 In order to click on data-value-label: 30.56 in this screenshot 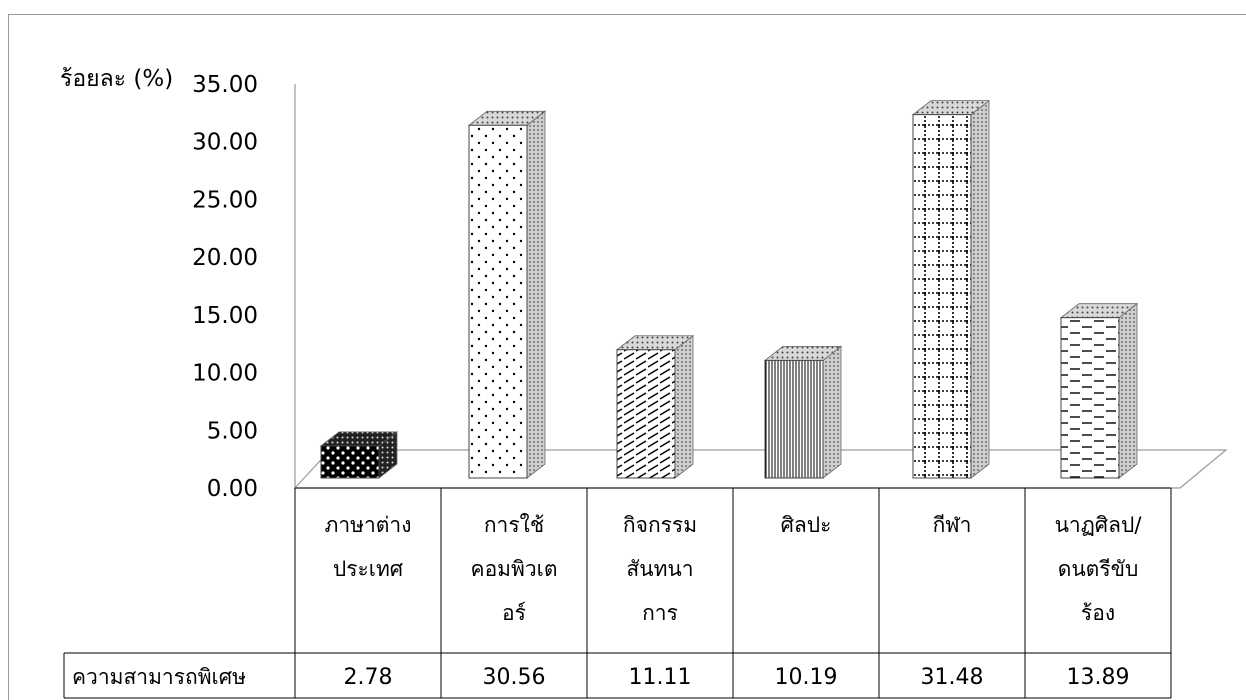, I will do `click(514, 677)`.